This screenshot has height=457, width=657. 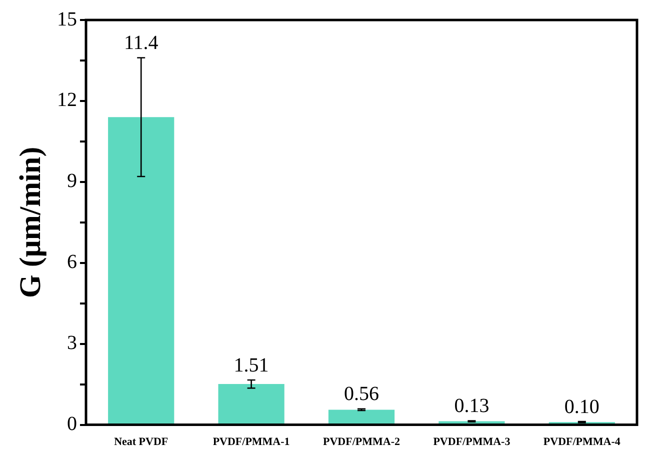 What do you see at coordinates (72, 262) in the screenshot?
I see `y-tick-label: 6` at bounding box center [72, 262].